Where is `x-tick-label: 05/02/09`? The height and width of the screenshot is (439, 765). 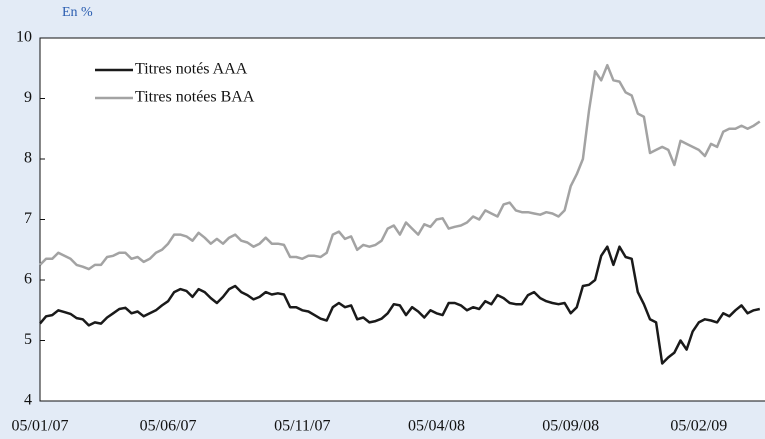 x-tick-label: 05/02/09 is located at coordinates (698, 426).